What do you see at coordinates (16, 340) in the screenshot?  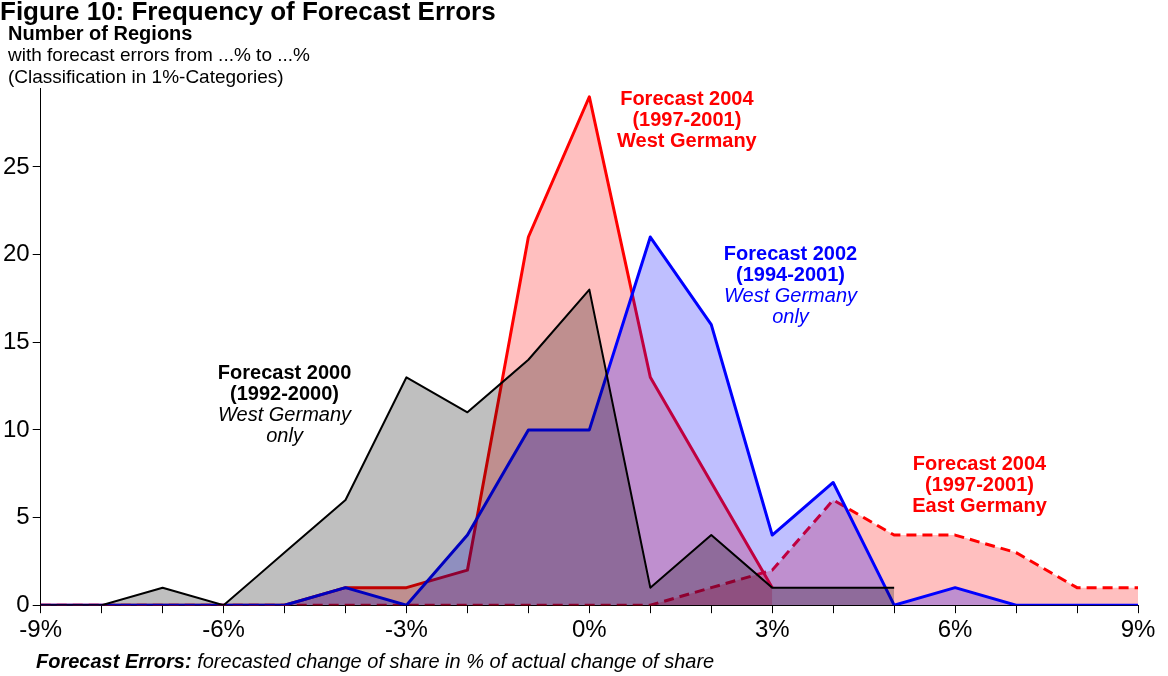 I see `y-tick-label: 15` at bounding box center [16, 340].